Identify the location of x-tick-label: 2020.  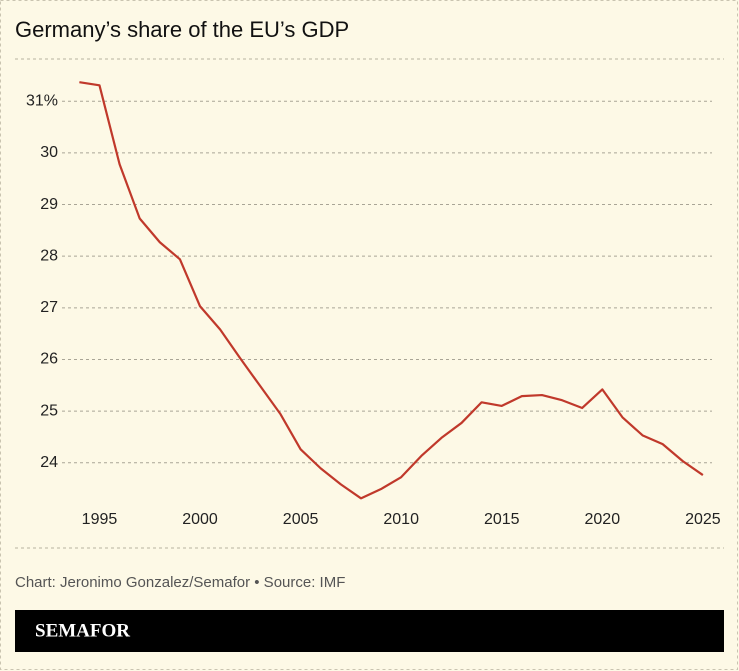
(603, 519).